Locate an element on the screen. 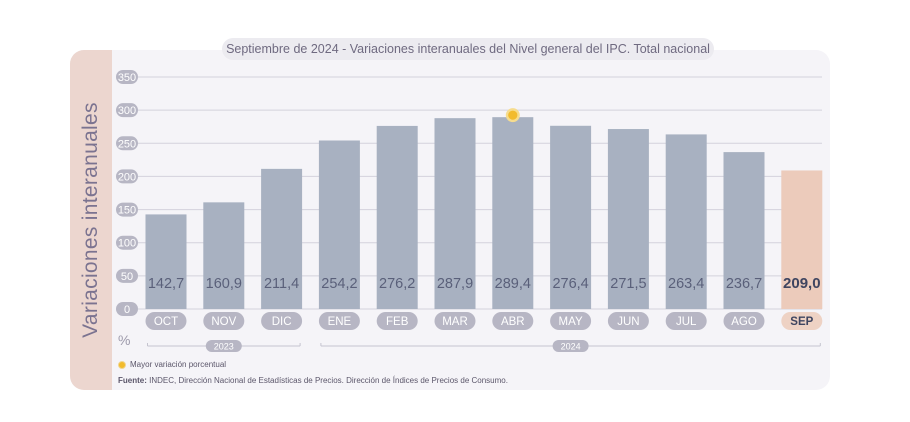 This screenshot has height=422, width=910. bar-value-label: 271,5 is located at coordinates (628, 284).